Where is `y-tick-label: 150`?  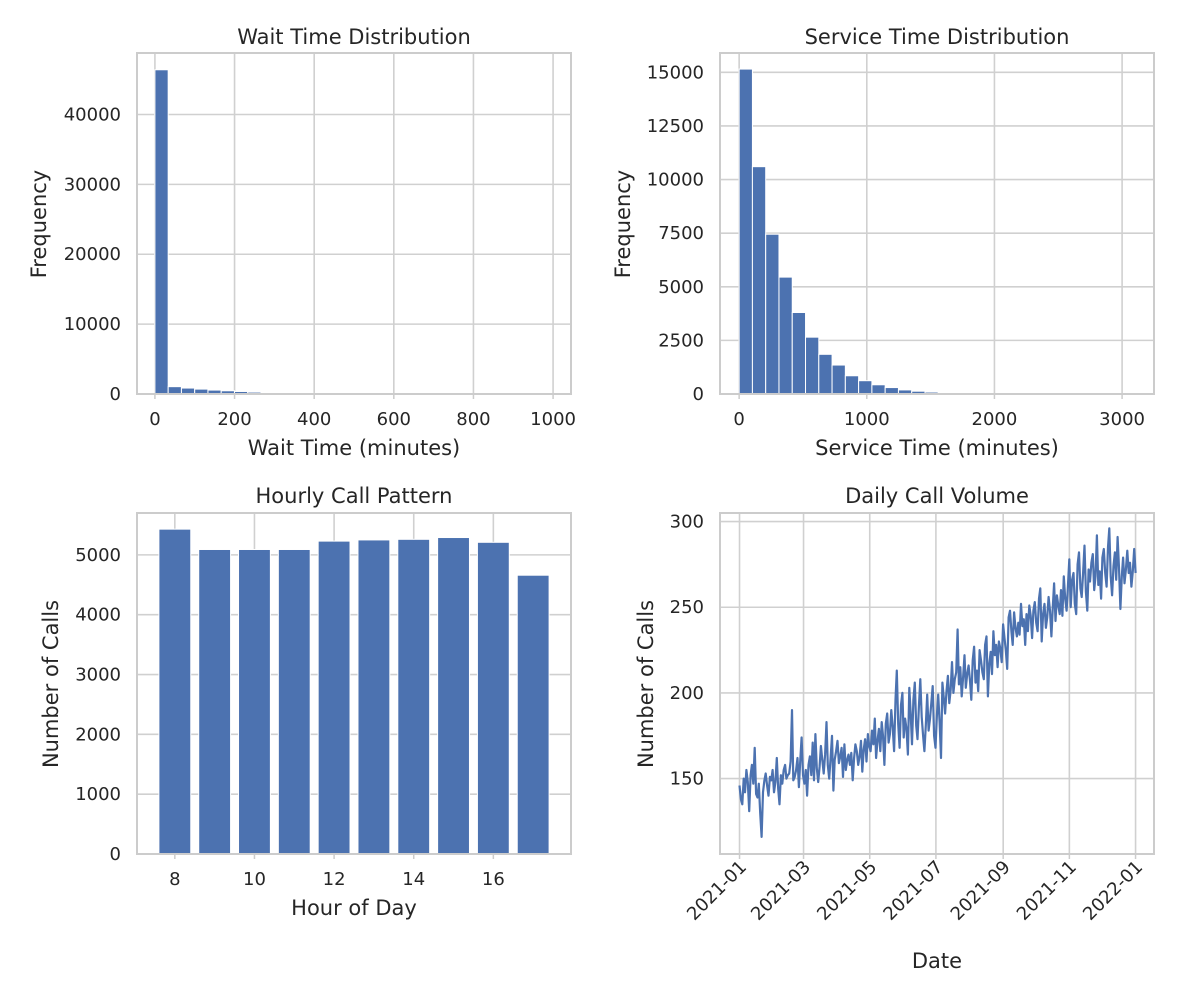
y-tick-label: 150 is located at coordinates (687, 779).